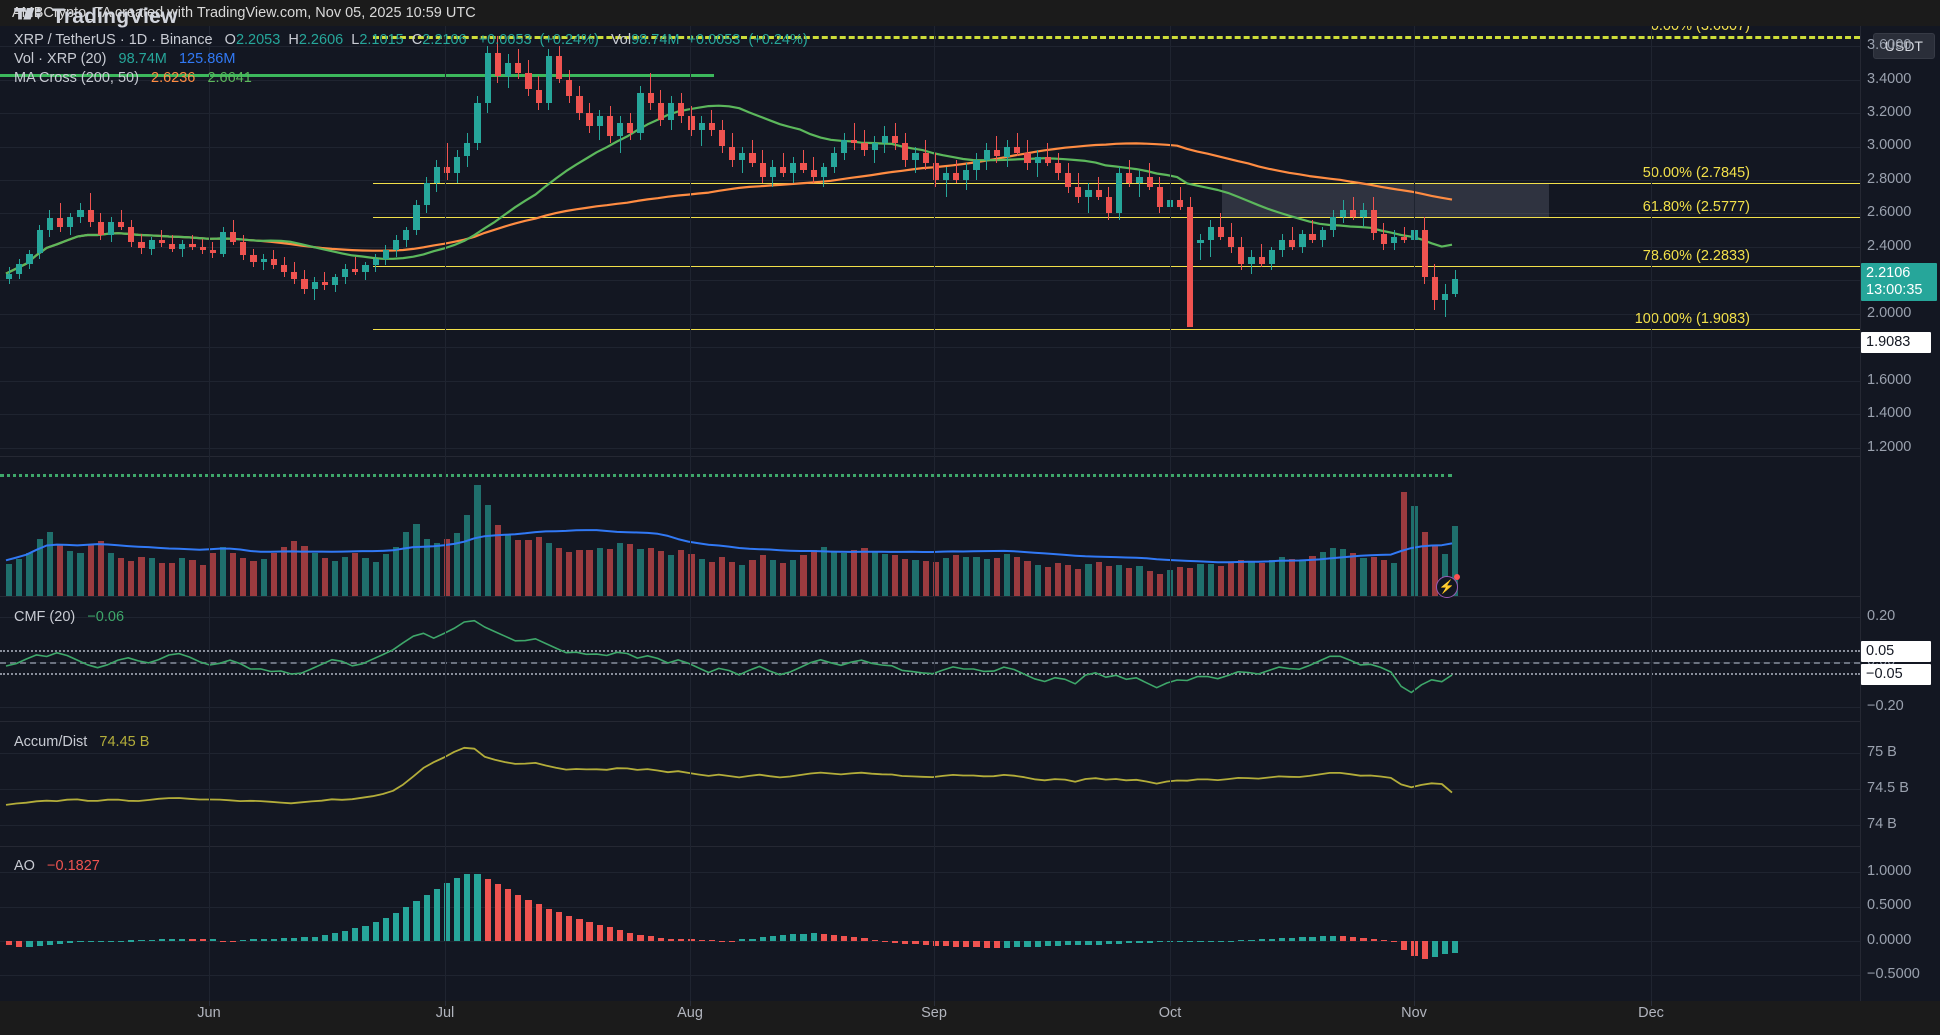 The image size is (1940, 1035). I want to click on volume-pane, so click(930, 526).